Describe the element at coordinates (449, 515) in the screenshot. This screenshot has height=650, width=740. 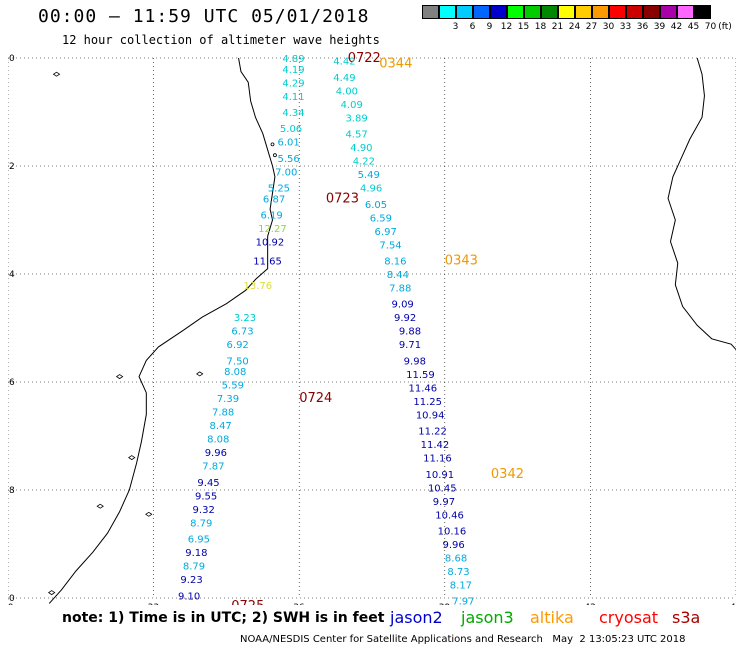
I see `wave-height-label: 10.46` at that location.